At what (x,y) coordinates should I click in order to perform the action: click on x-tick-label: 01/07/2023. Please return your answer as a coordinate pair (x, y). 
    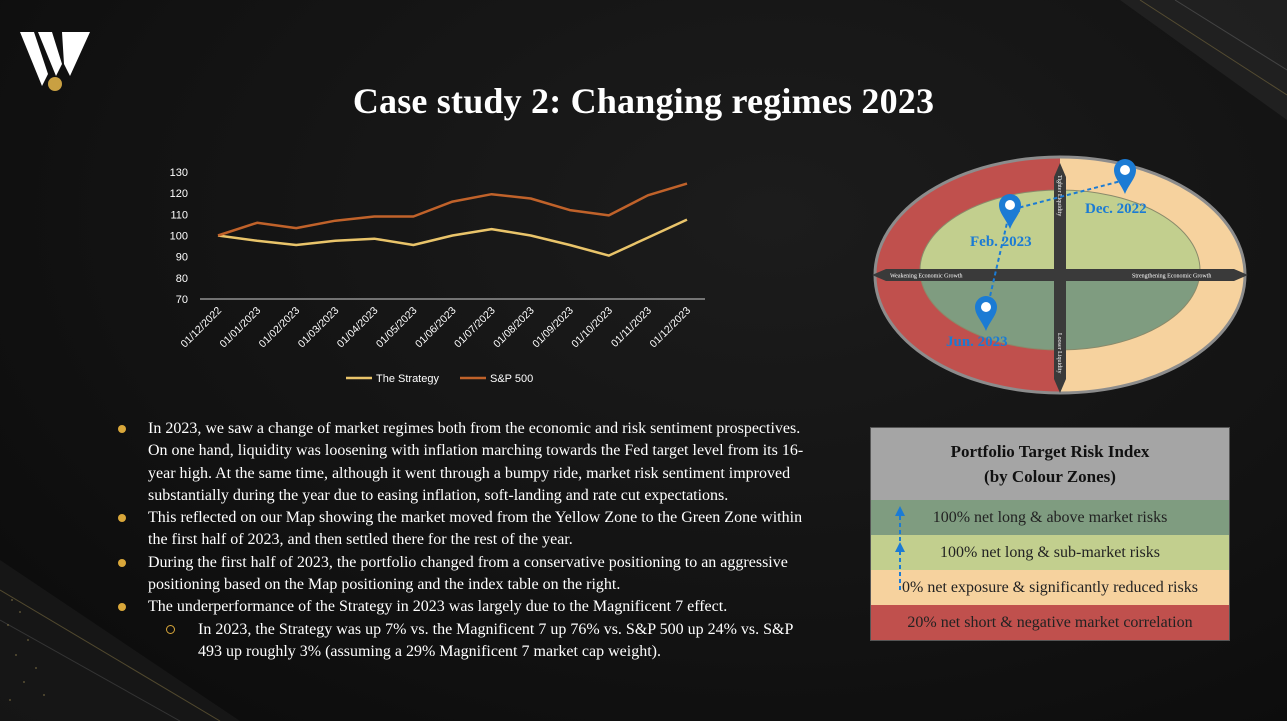
    Looking at the image, I should click on (475, 328).